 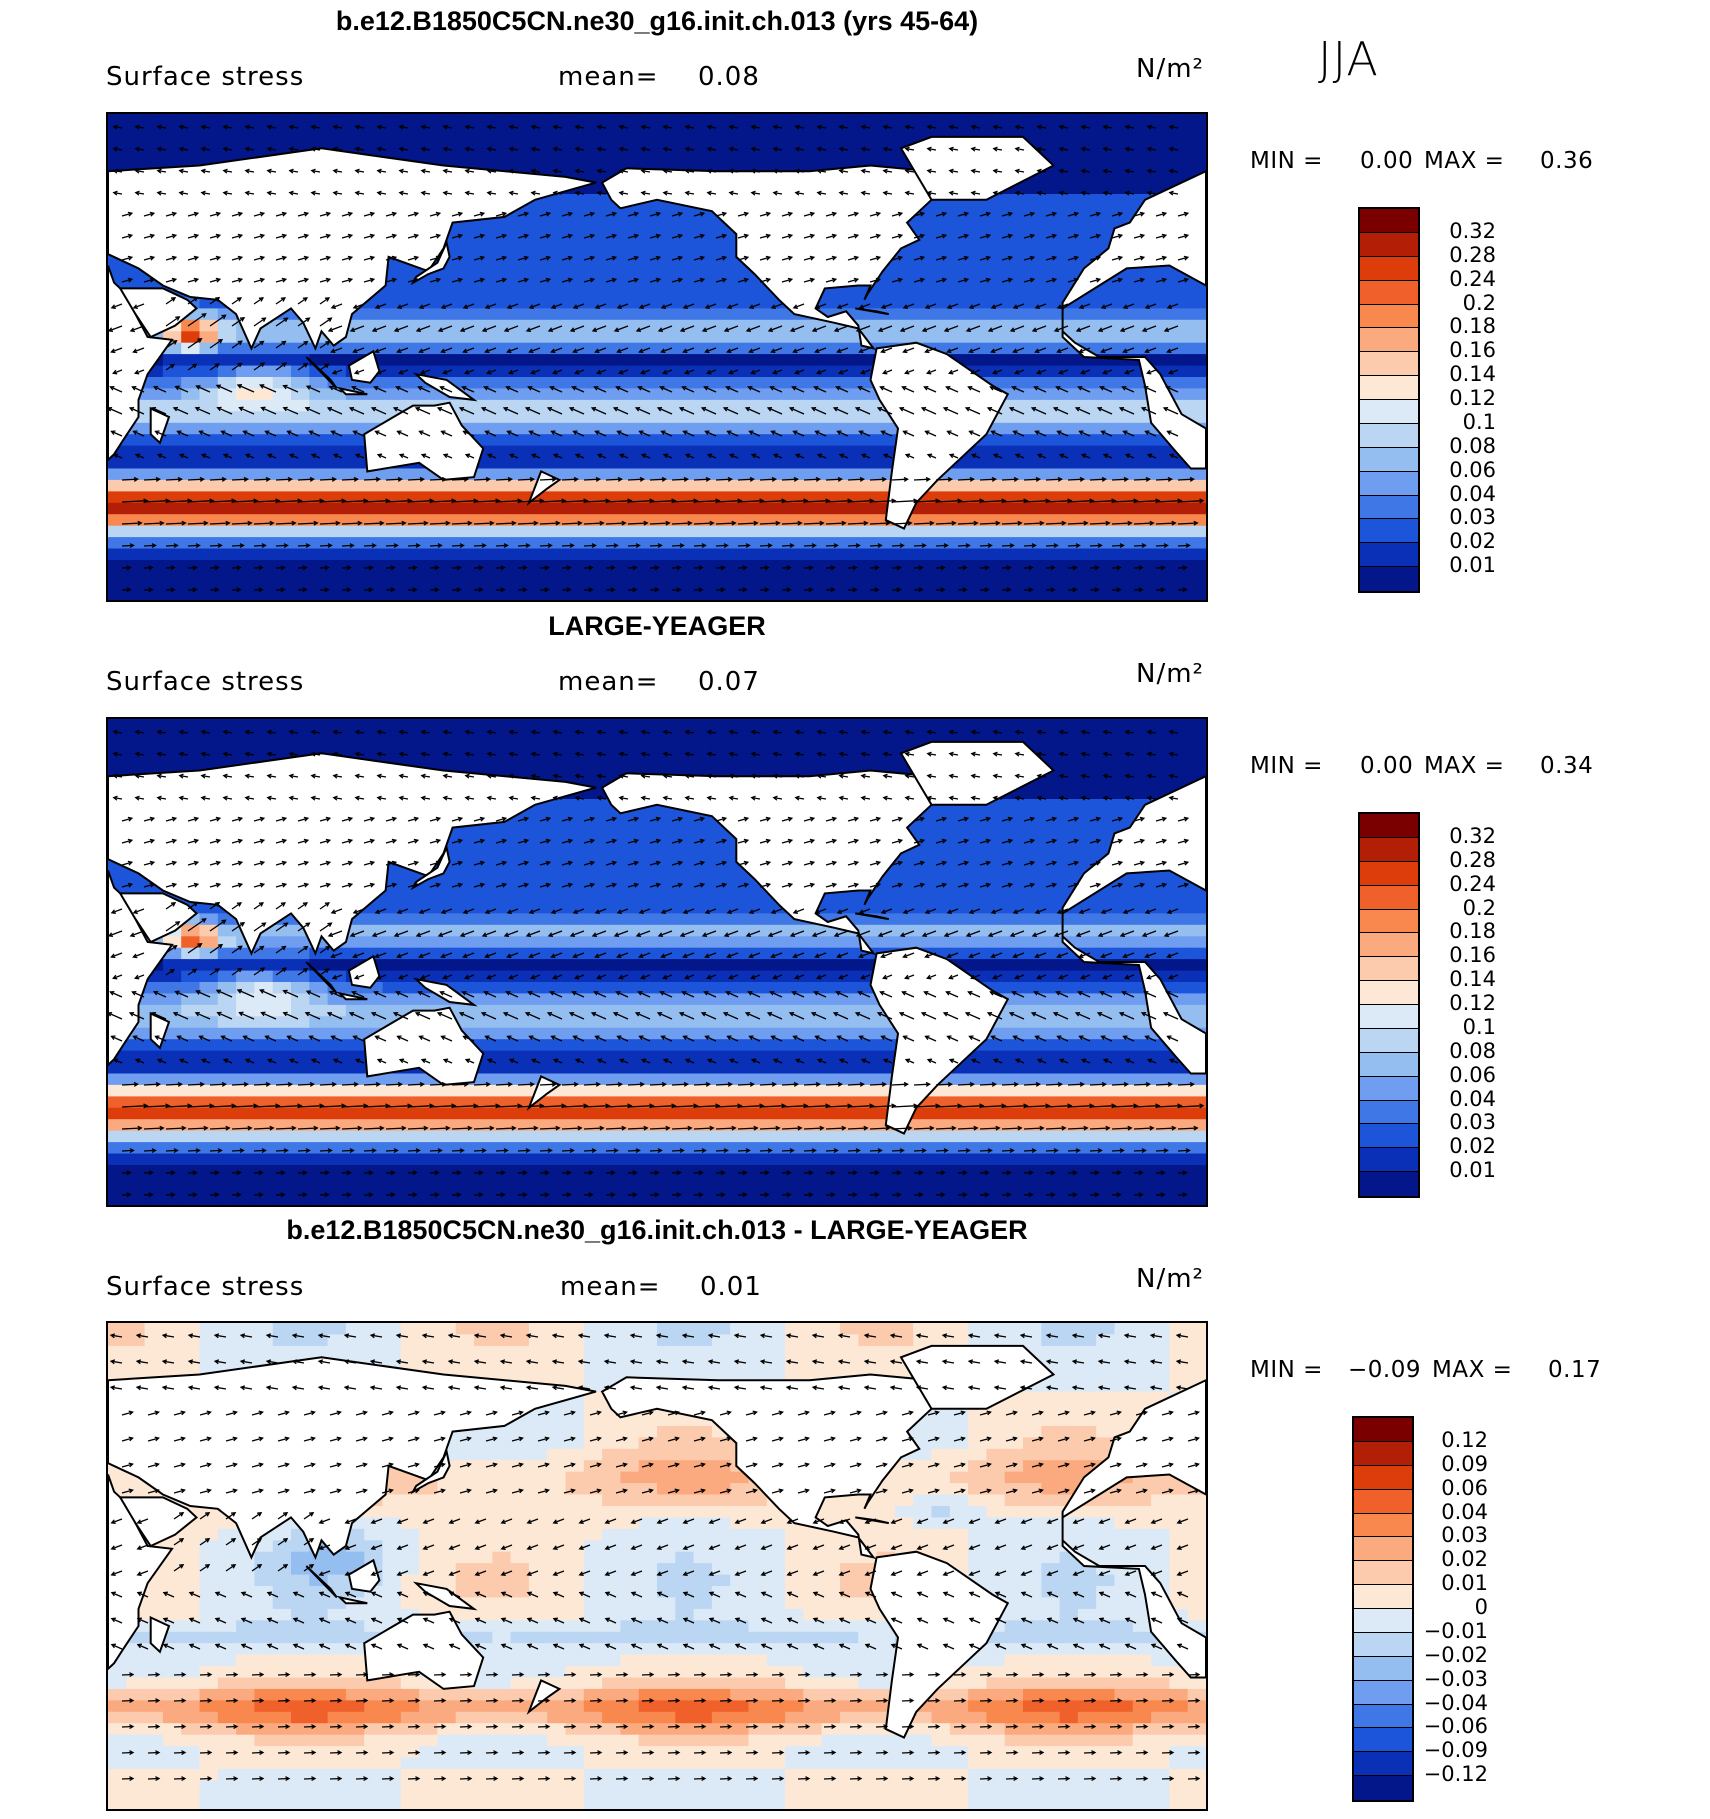 I want to click on panel-1-colorbar, so click(x=1389, y=400).